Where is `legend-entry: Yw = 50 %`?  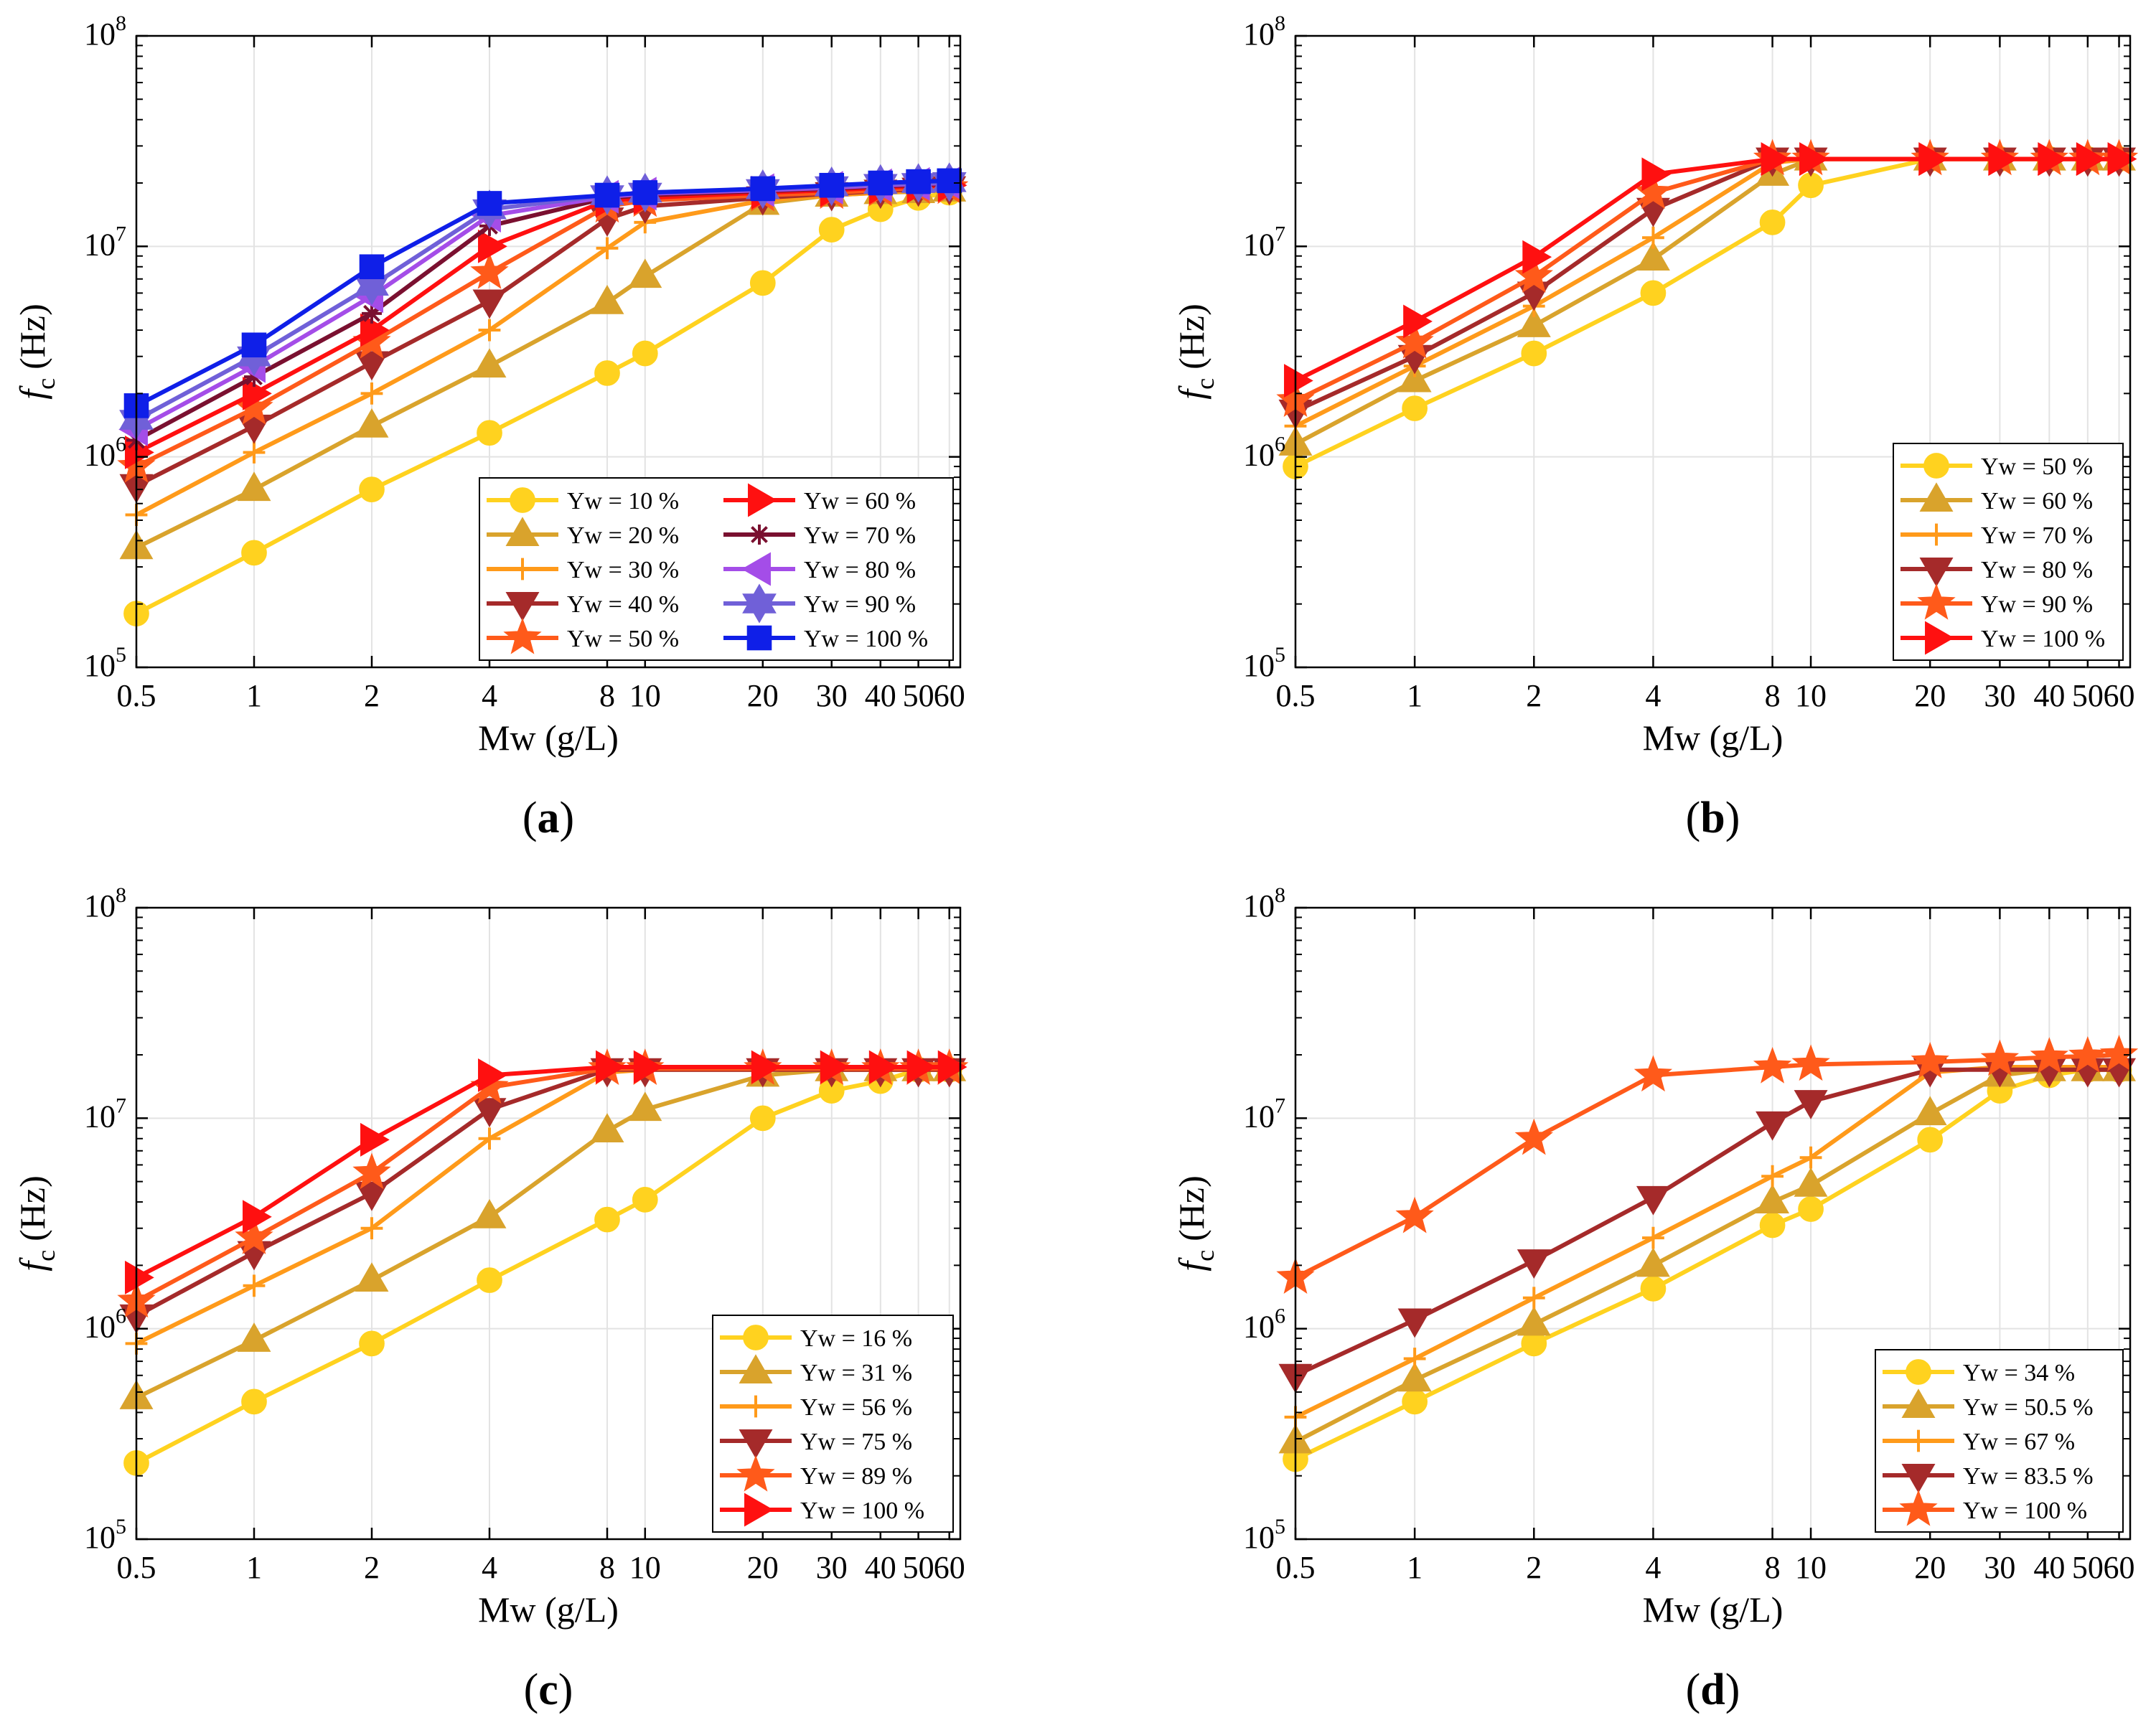
legend-entry: Yw = 50 % is located at coordinates (583, 635).